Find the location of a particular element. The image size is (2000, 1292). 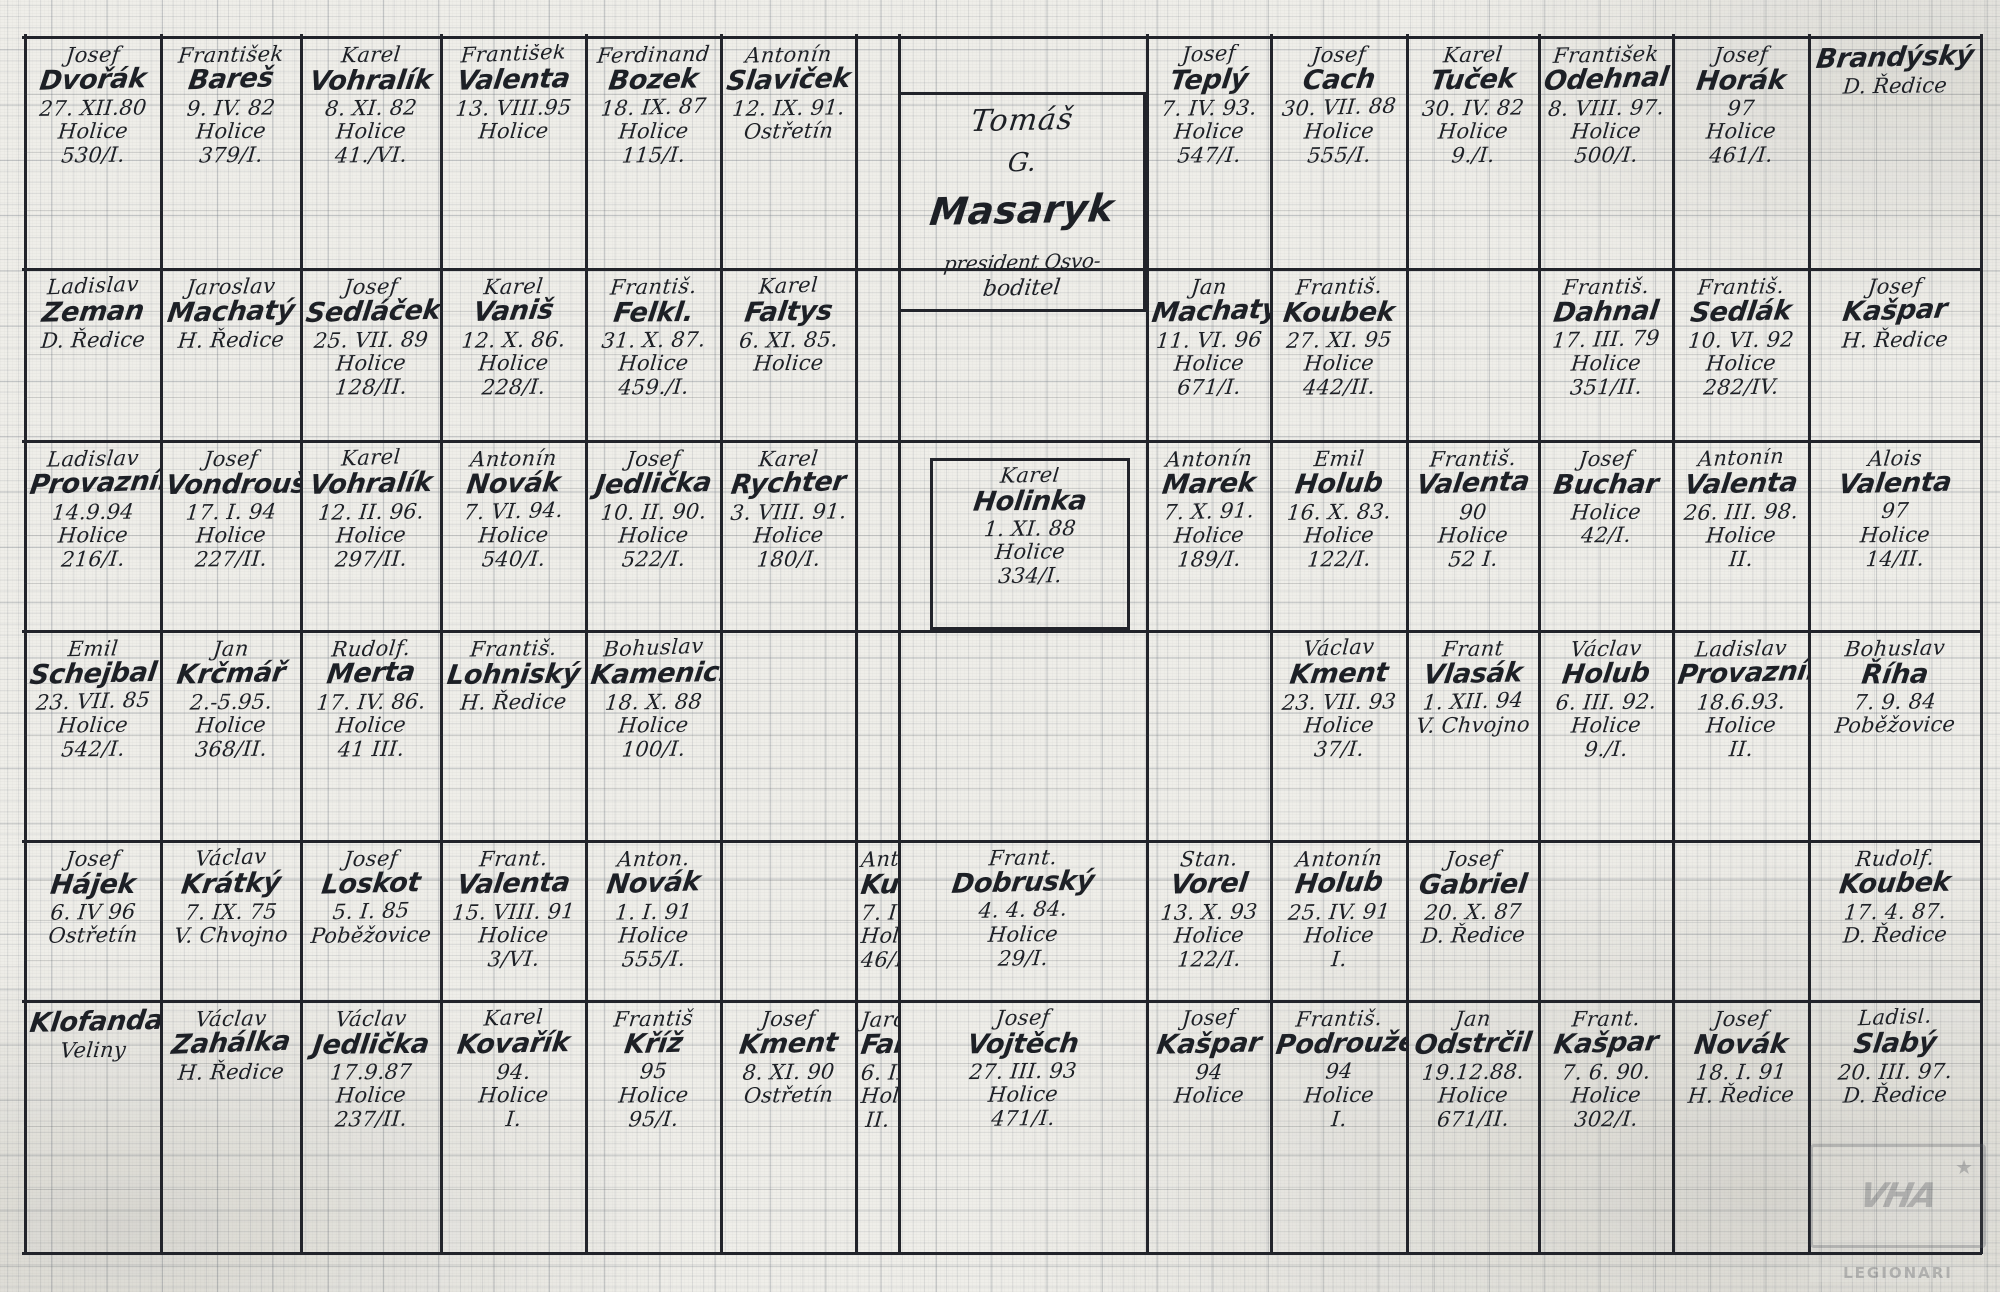

roster-cell: Josef Vondrouš 17. I. 94 Holice 227/II. is located at coordinates (230, 539).